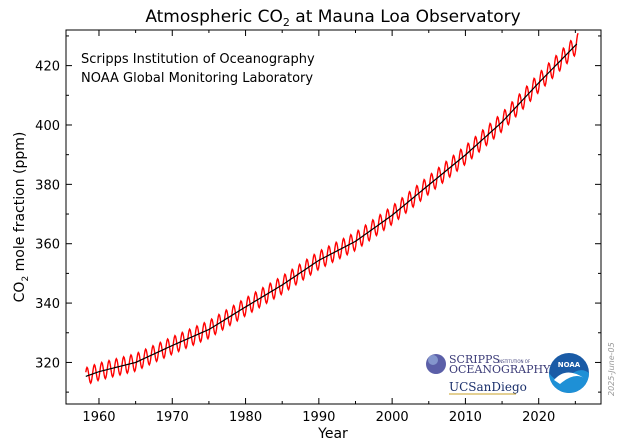  Describe the element at coordinates (538, 417) in the screenshot. I see `x-tick-label: 2020` at that location.